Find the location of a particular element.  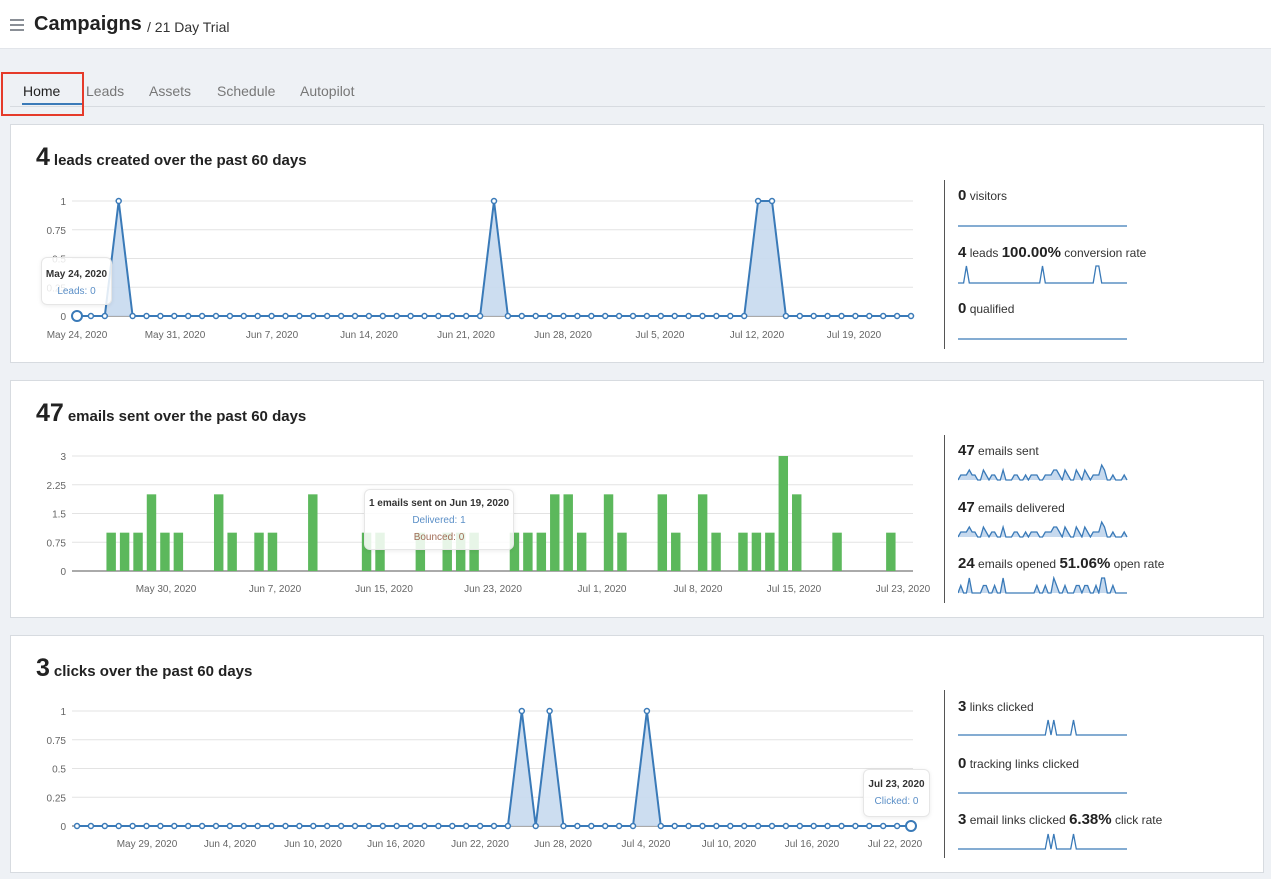

y-tick-label: 0.75 is located at coordinates (57, 741).